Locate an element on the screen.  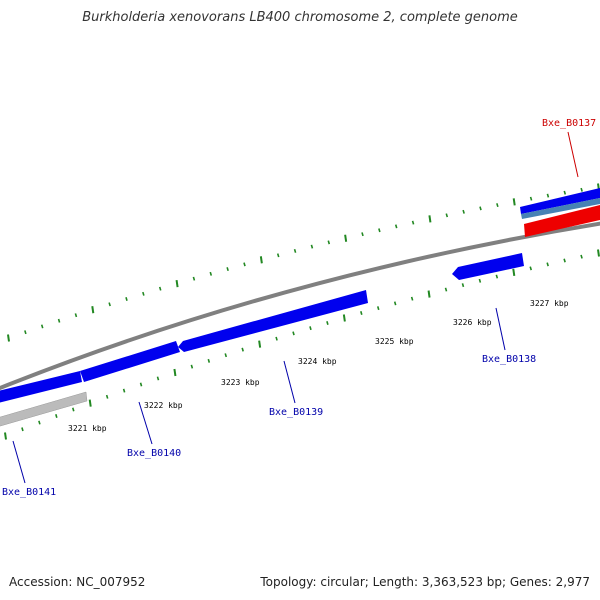
locus-label-bxe-b0137: Bxe_B0137 is located at coordinates (569, 123).